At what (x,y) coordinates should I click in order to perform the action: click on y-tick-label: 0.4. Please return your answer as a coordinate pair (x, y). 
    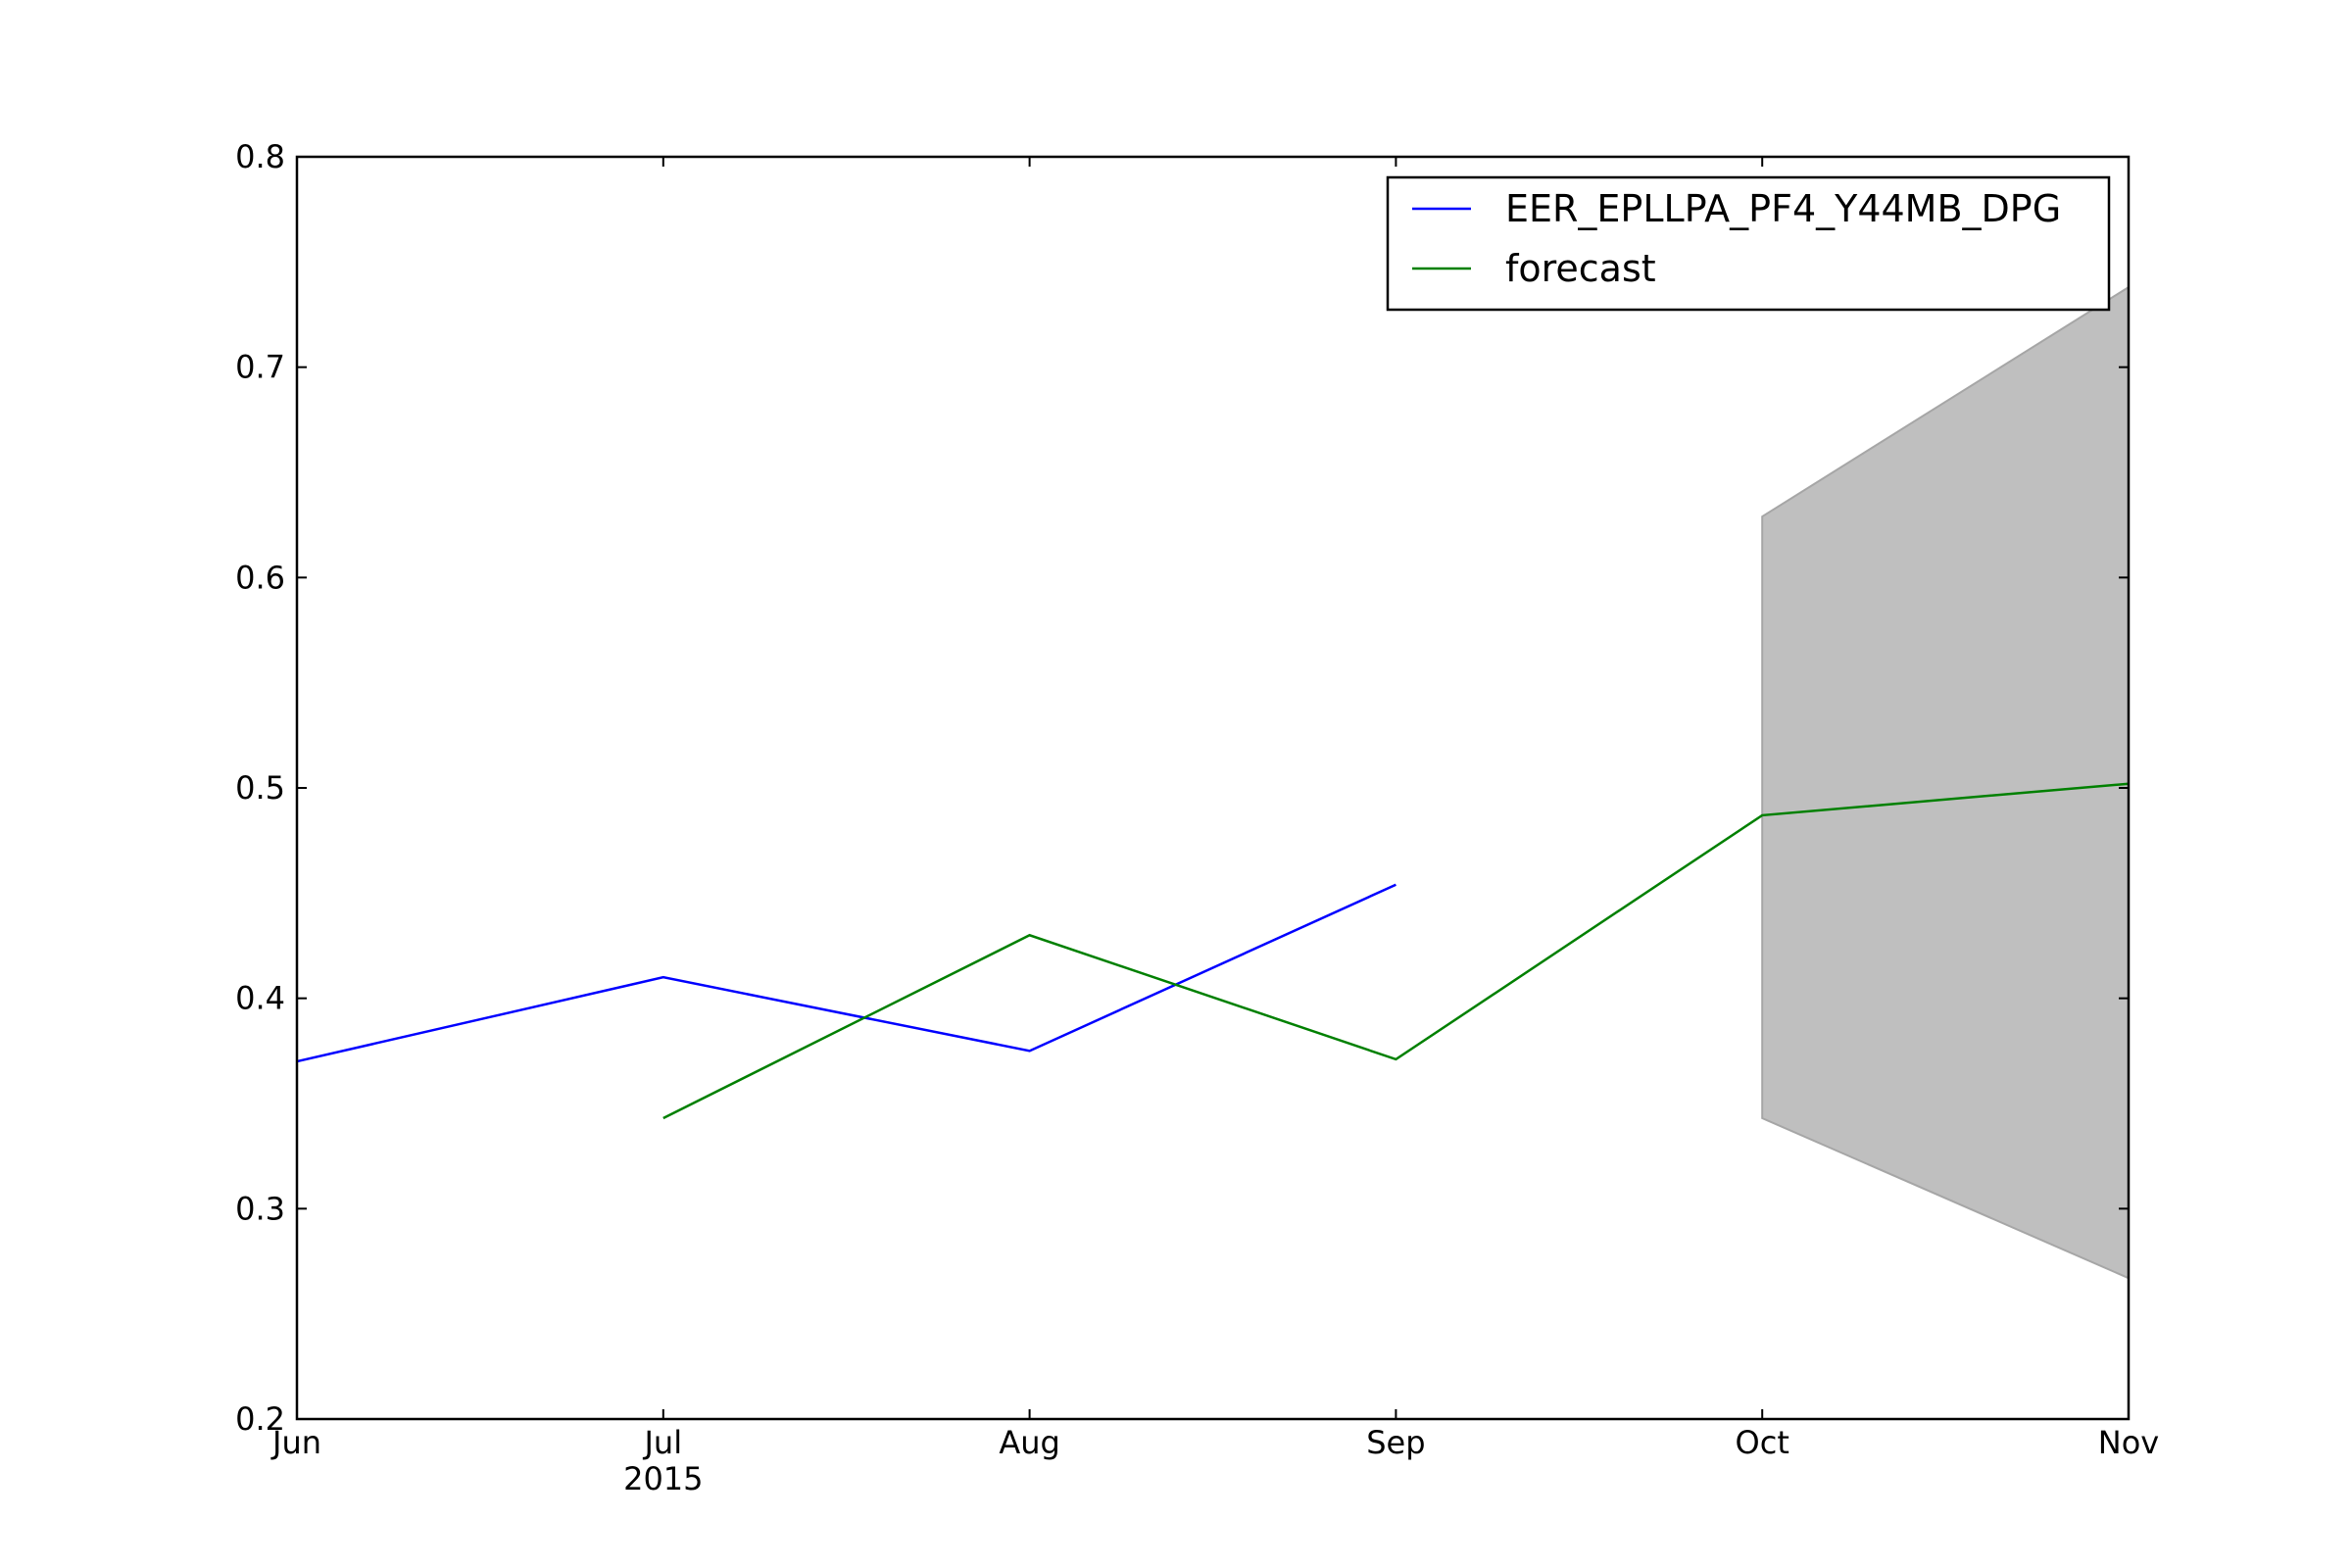
    Looking at the image, I should click on (260, 998).